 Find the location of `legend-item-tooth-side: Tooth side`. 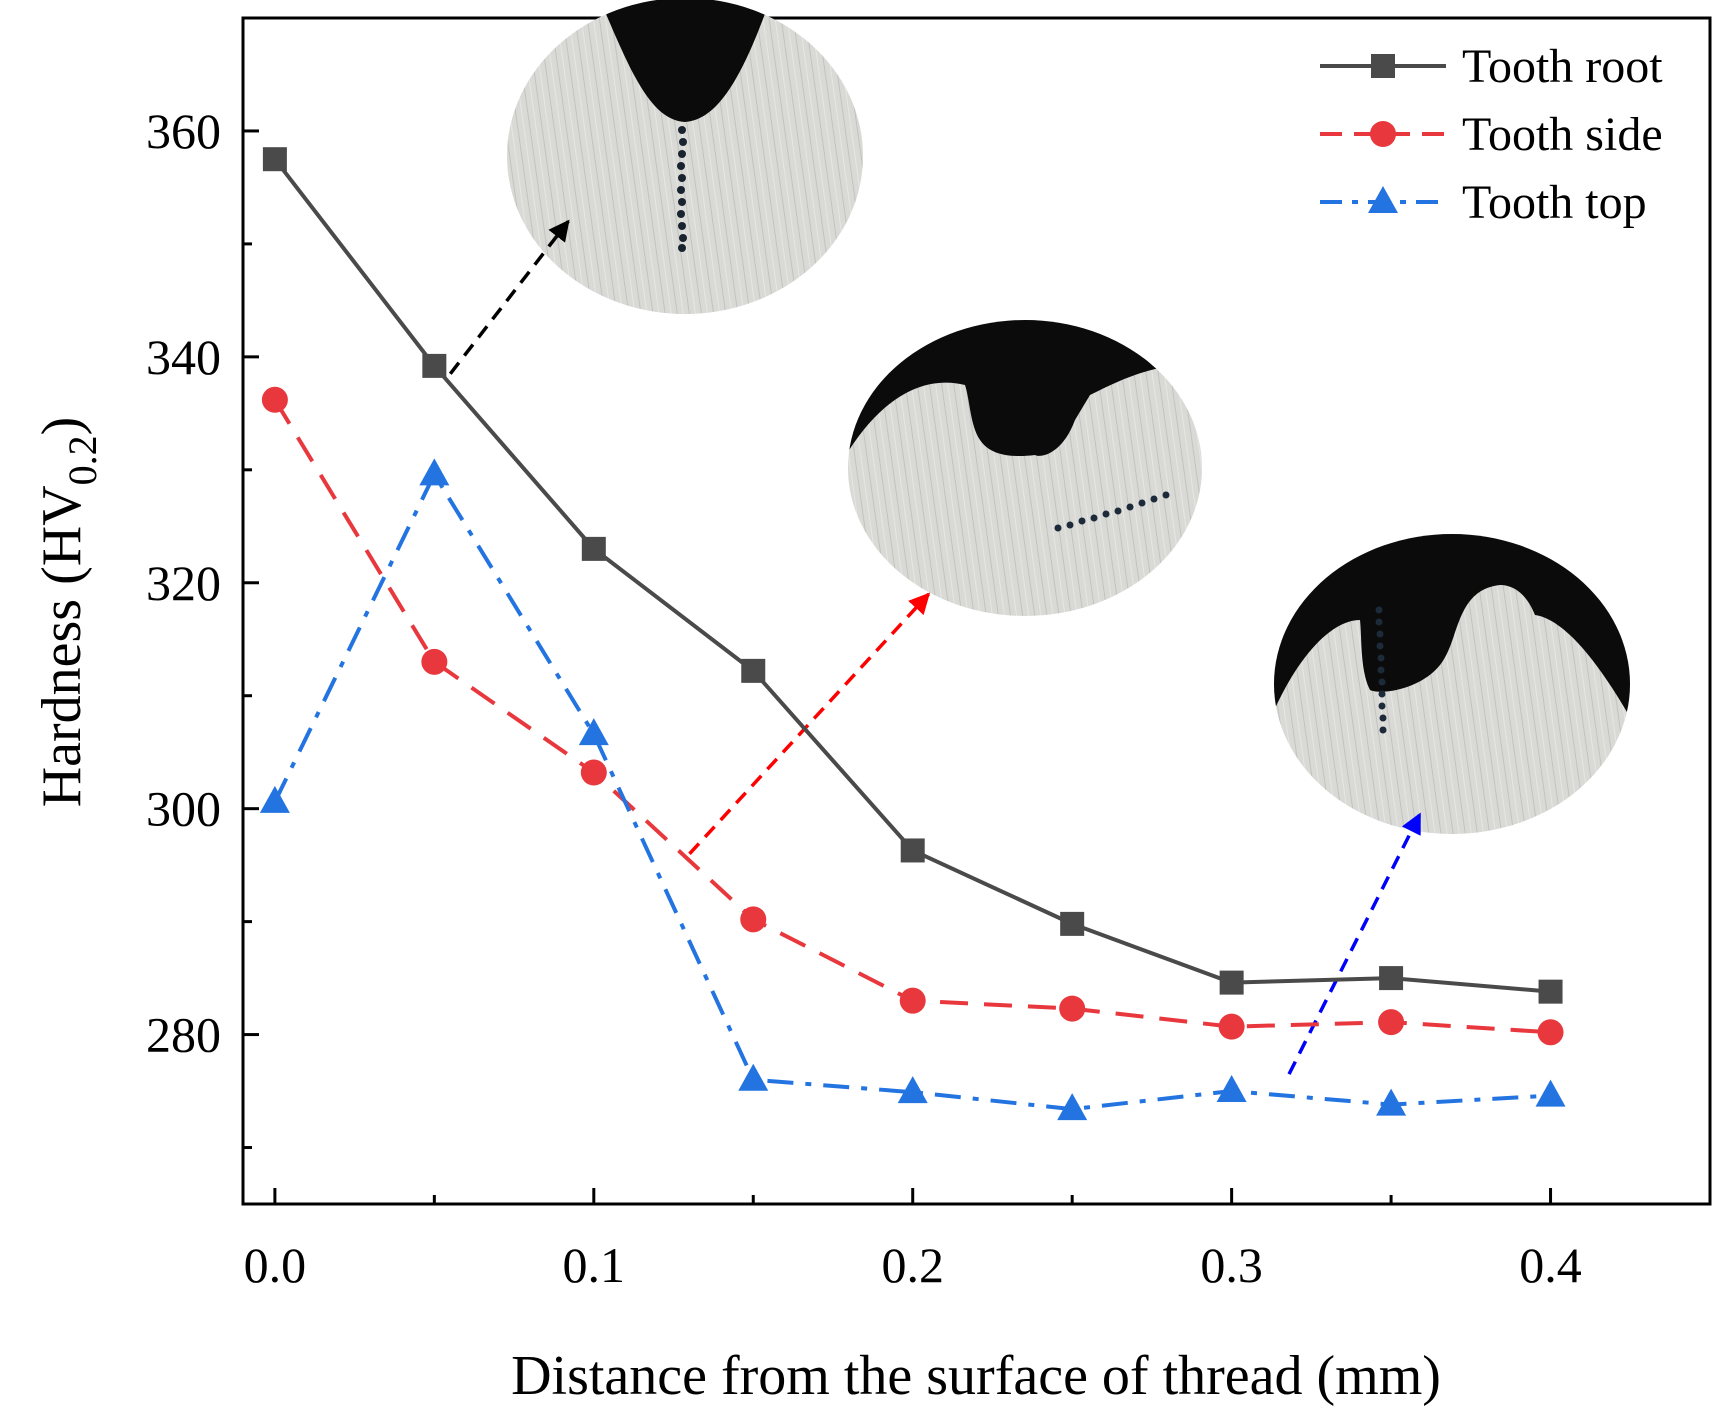

legend-item-tooth-side: Tooth side is located at coordinates (1491, 134).